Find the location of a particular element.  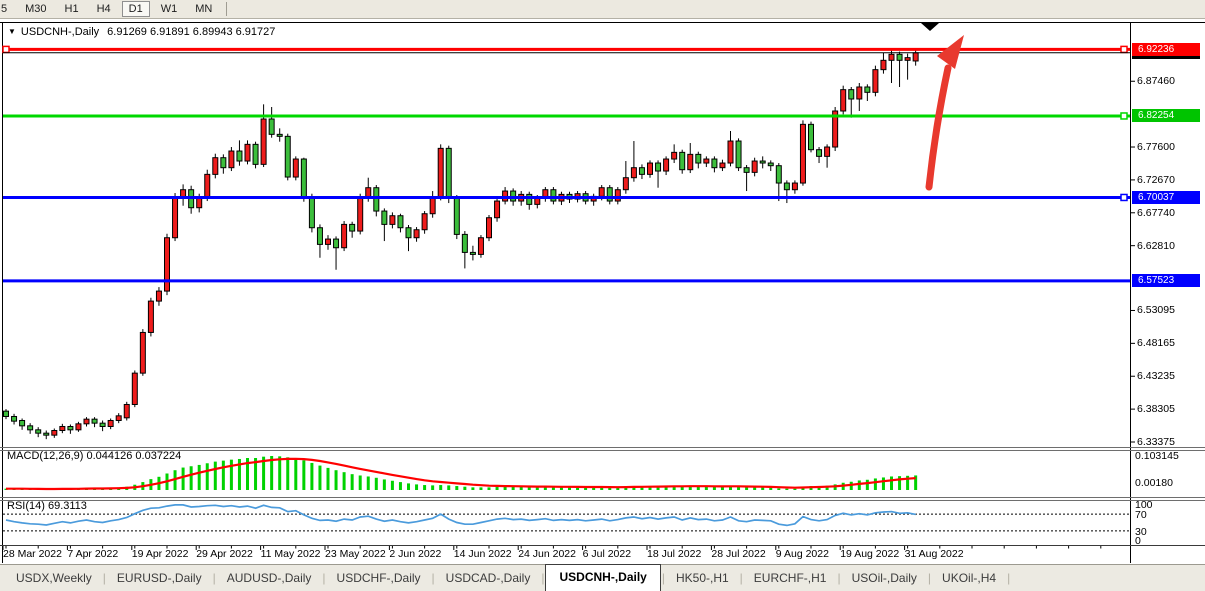

price-axis-label: 6.62810 is located at coordinates (1156, 245).